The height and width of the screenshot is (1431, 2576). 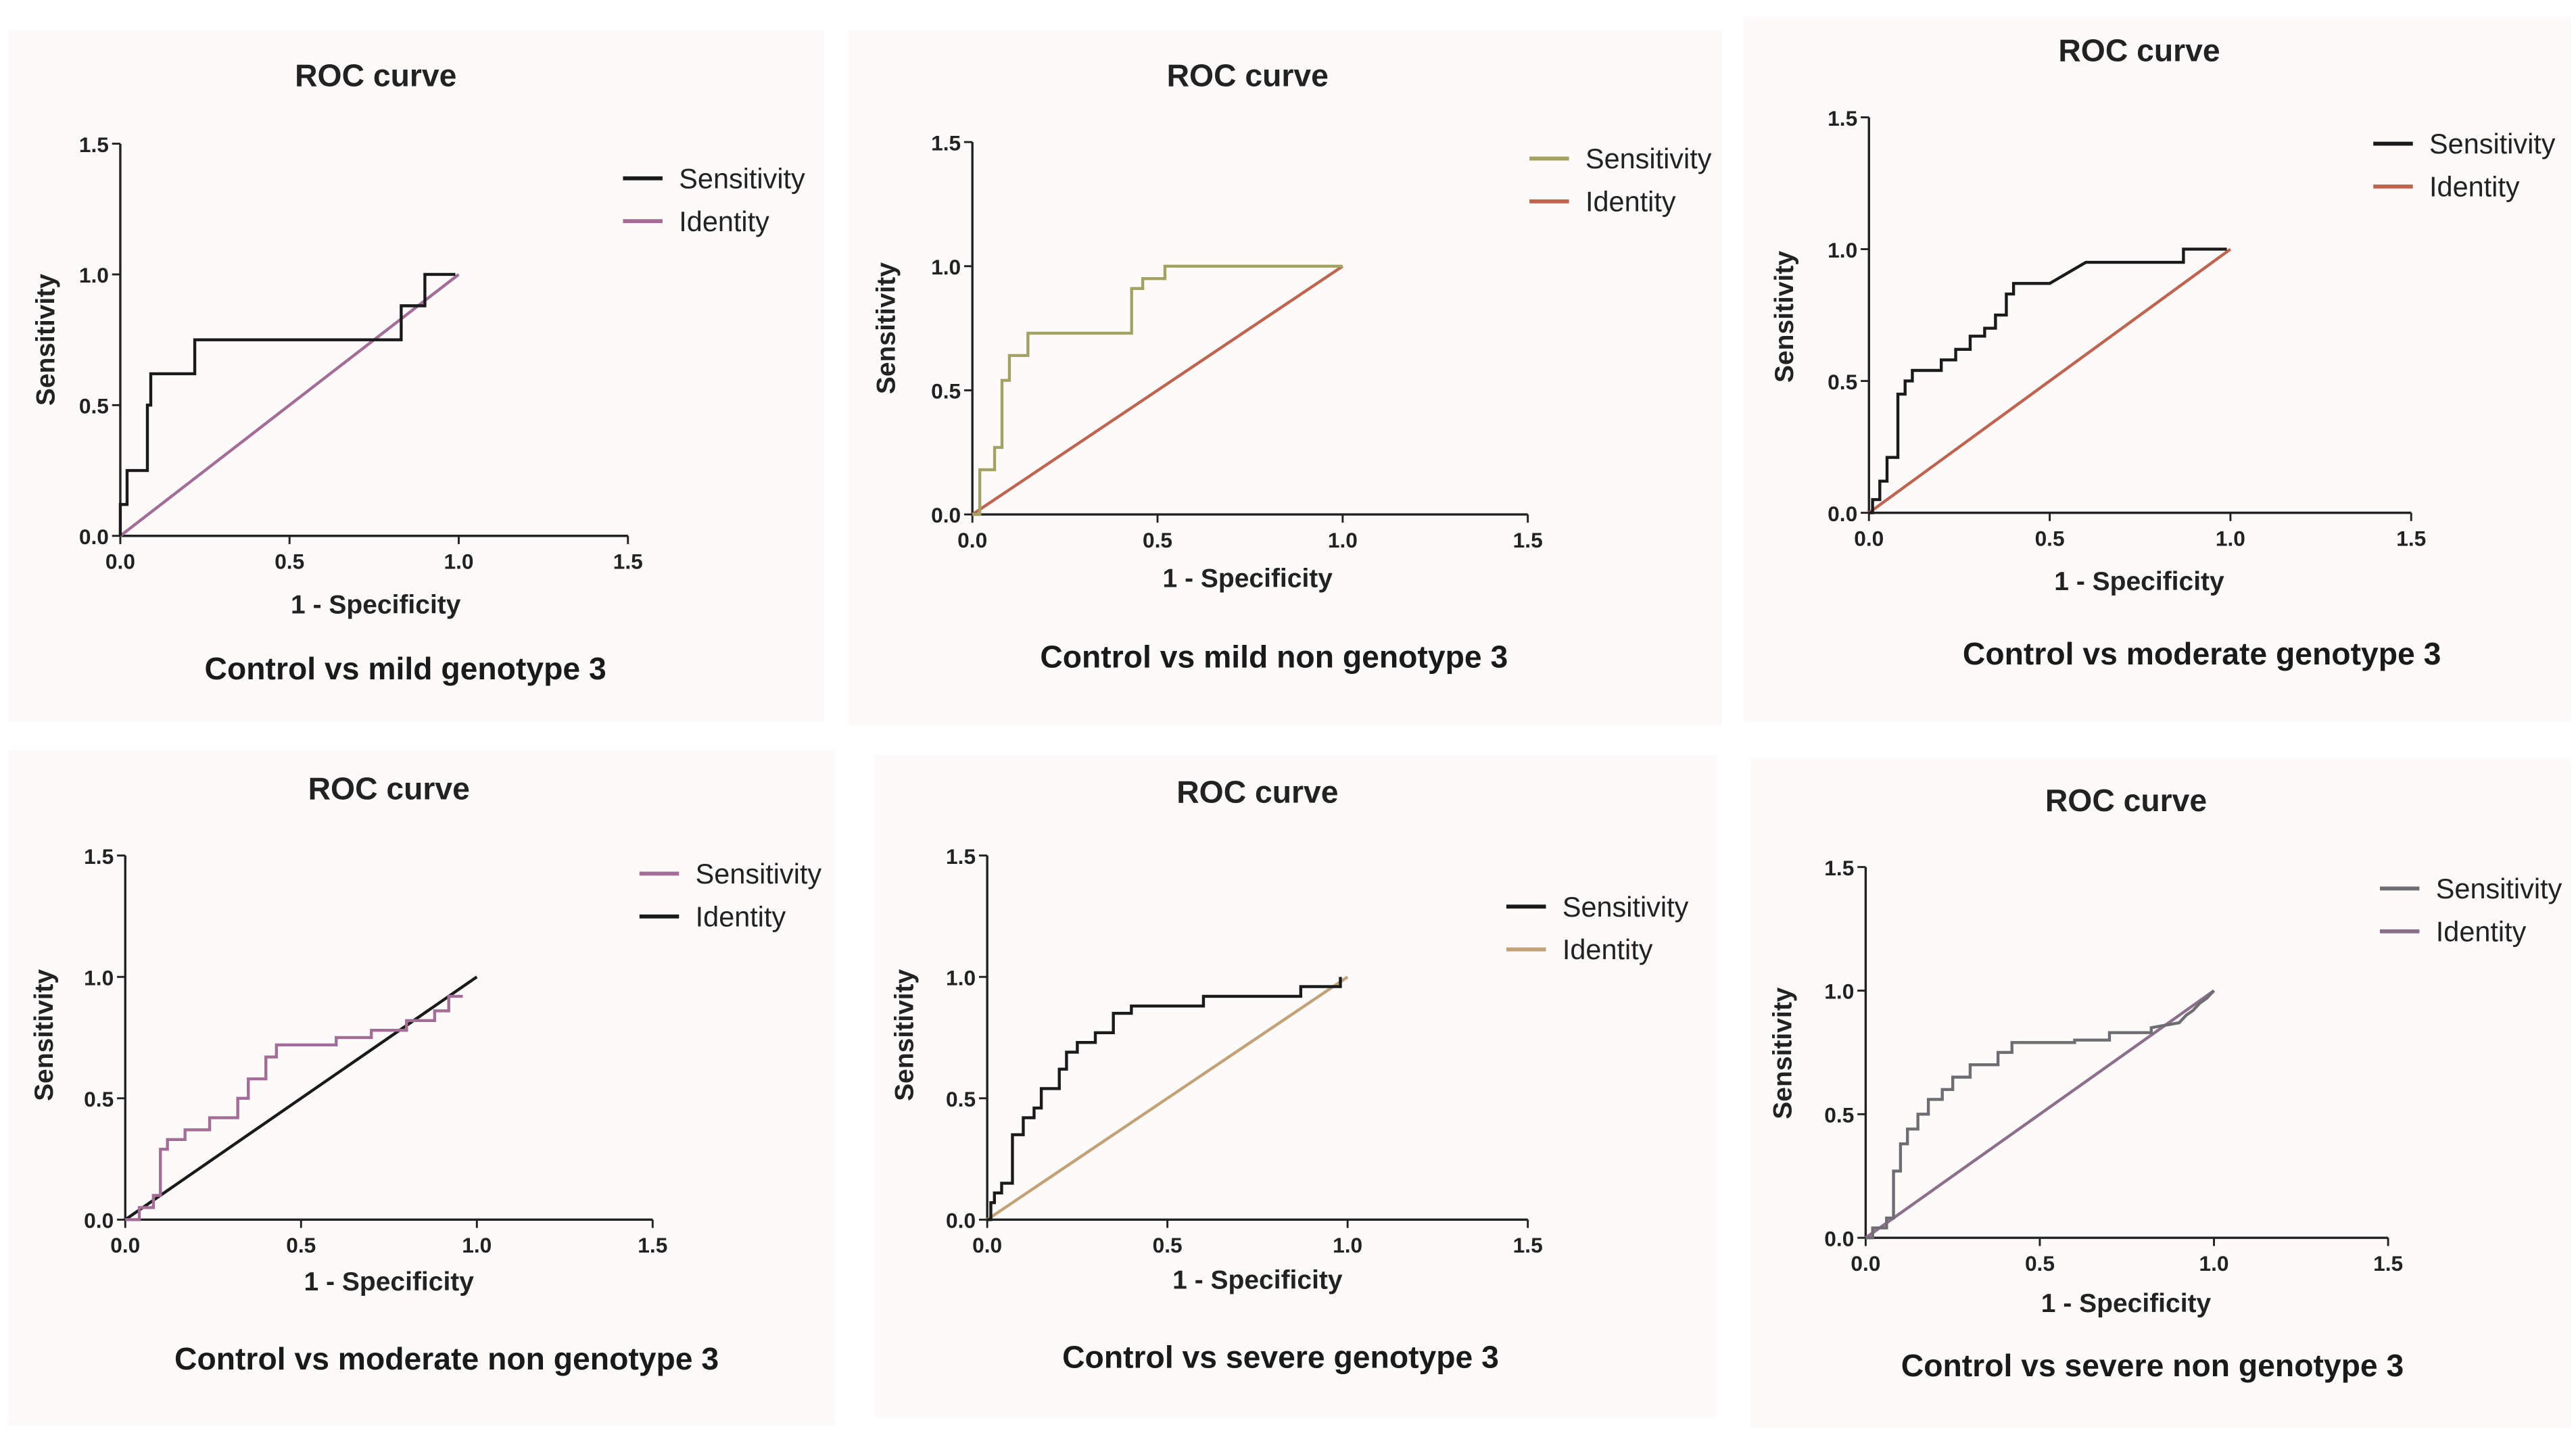 I want to click on chart-caption: Control vs severe non genotype 3, so click(x=2152, y=1365).